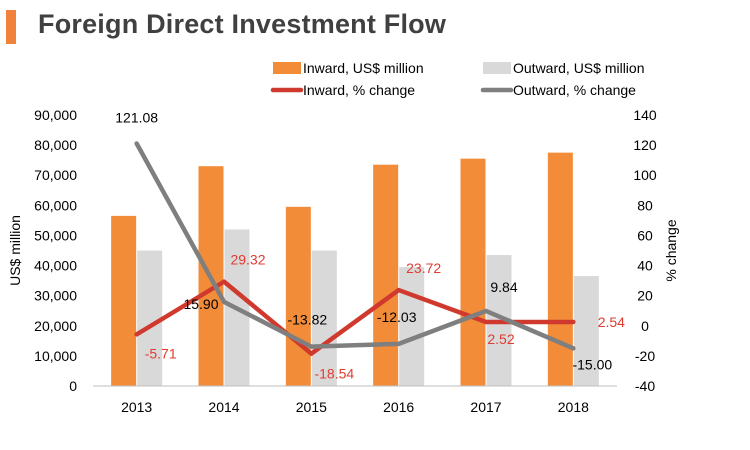 This screenshot has width=750, height=450. What do you see at coordinates (223, 407) in the screenshot?
I see `x-tick-label: 2014` at bounding box center [223, 407].